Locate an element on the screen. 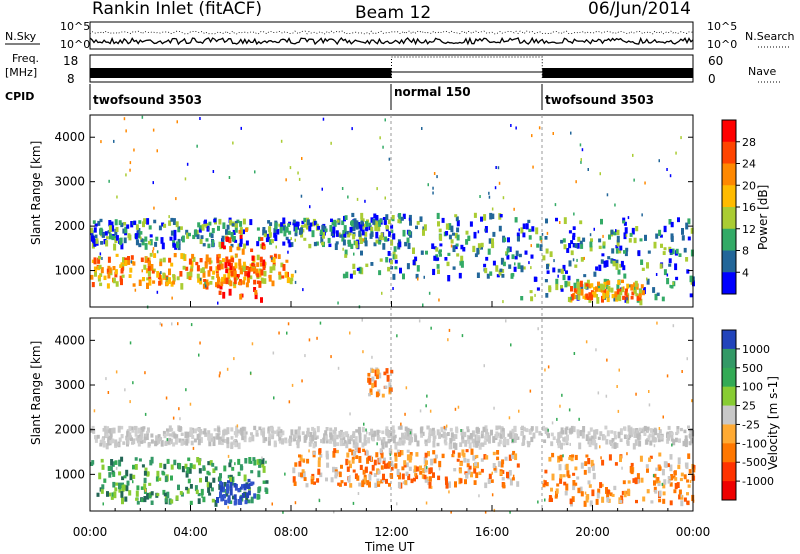  colorbar-swatch is located at coordinates (729, 472).